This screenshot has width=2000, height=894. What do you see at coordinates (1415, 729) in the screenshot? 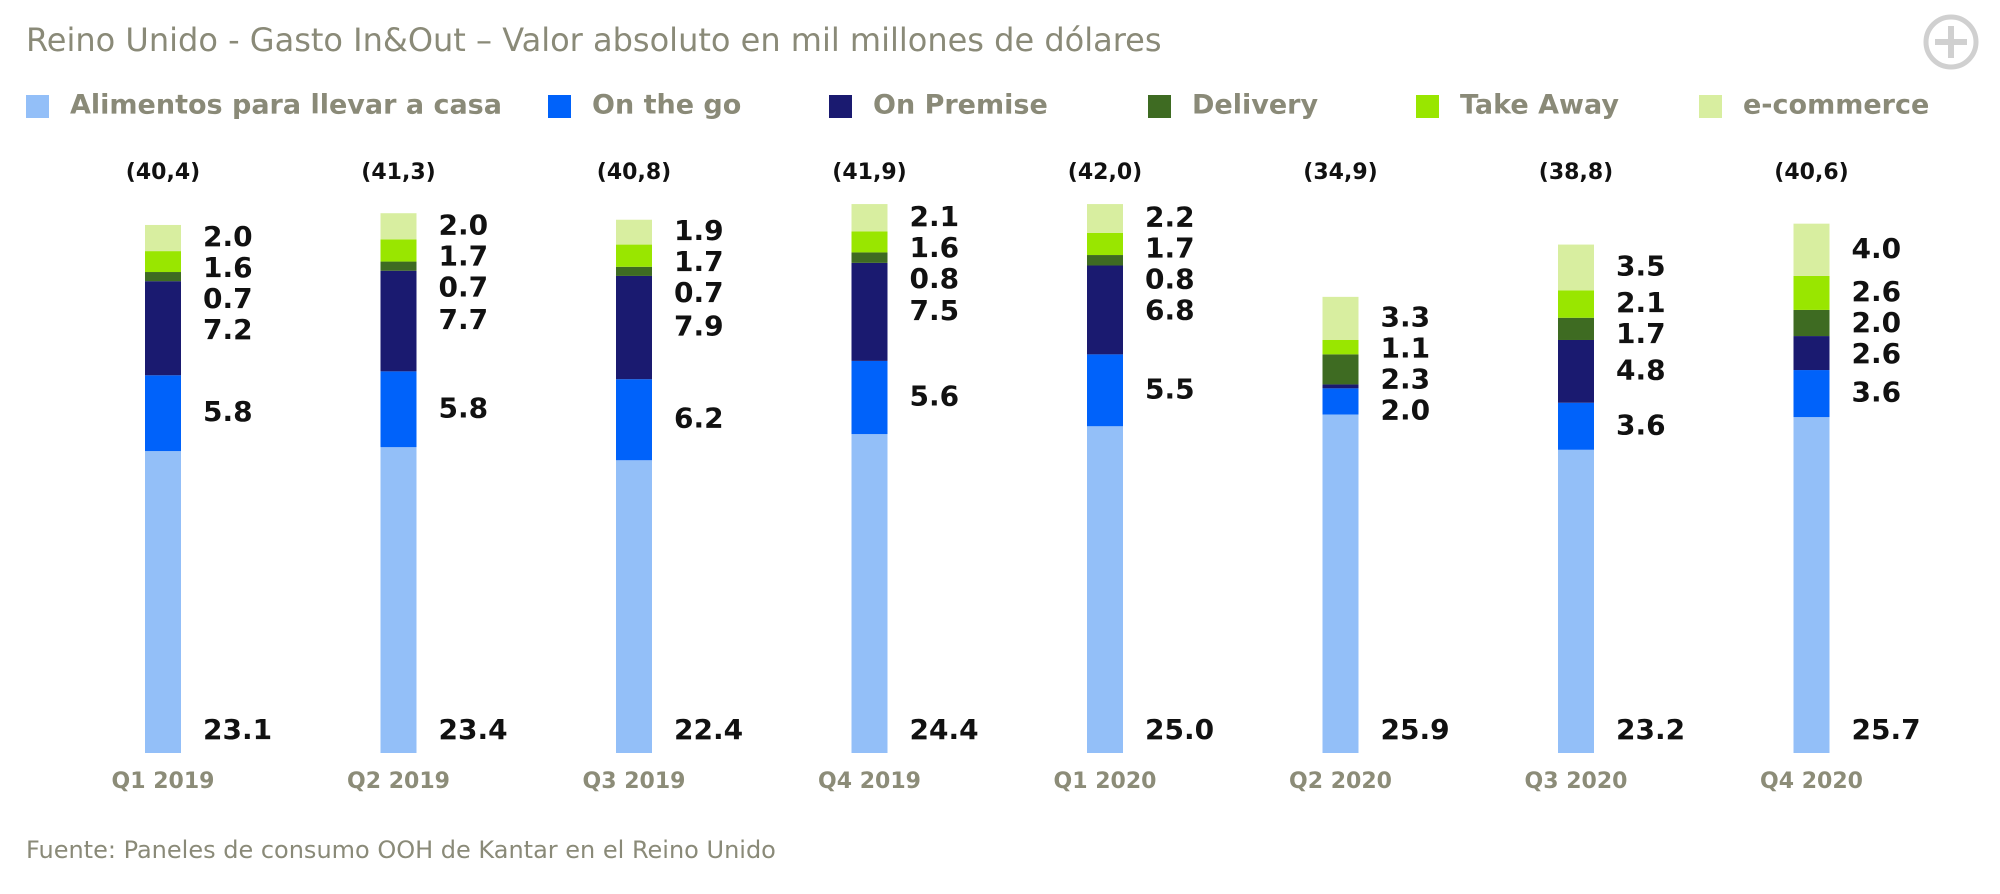
I see `value-label: 25.9` at bounding box center [1415, 729].